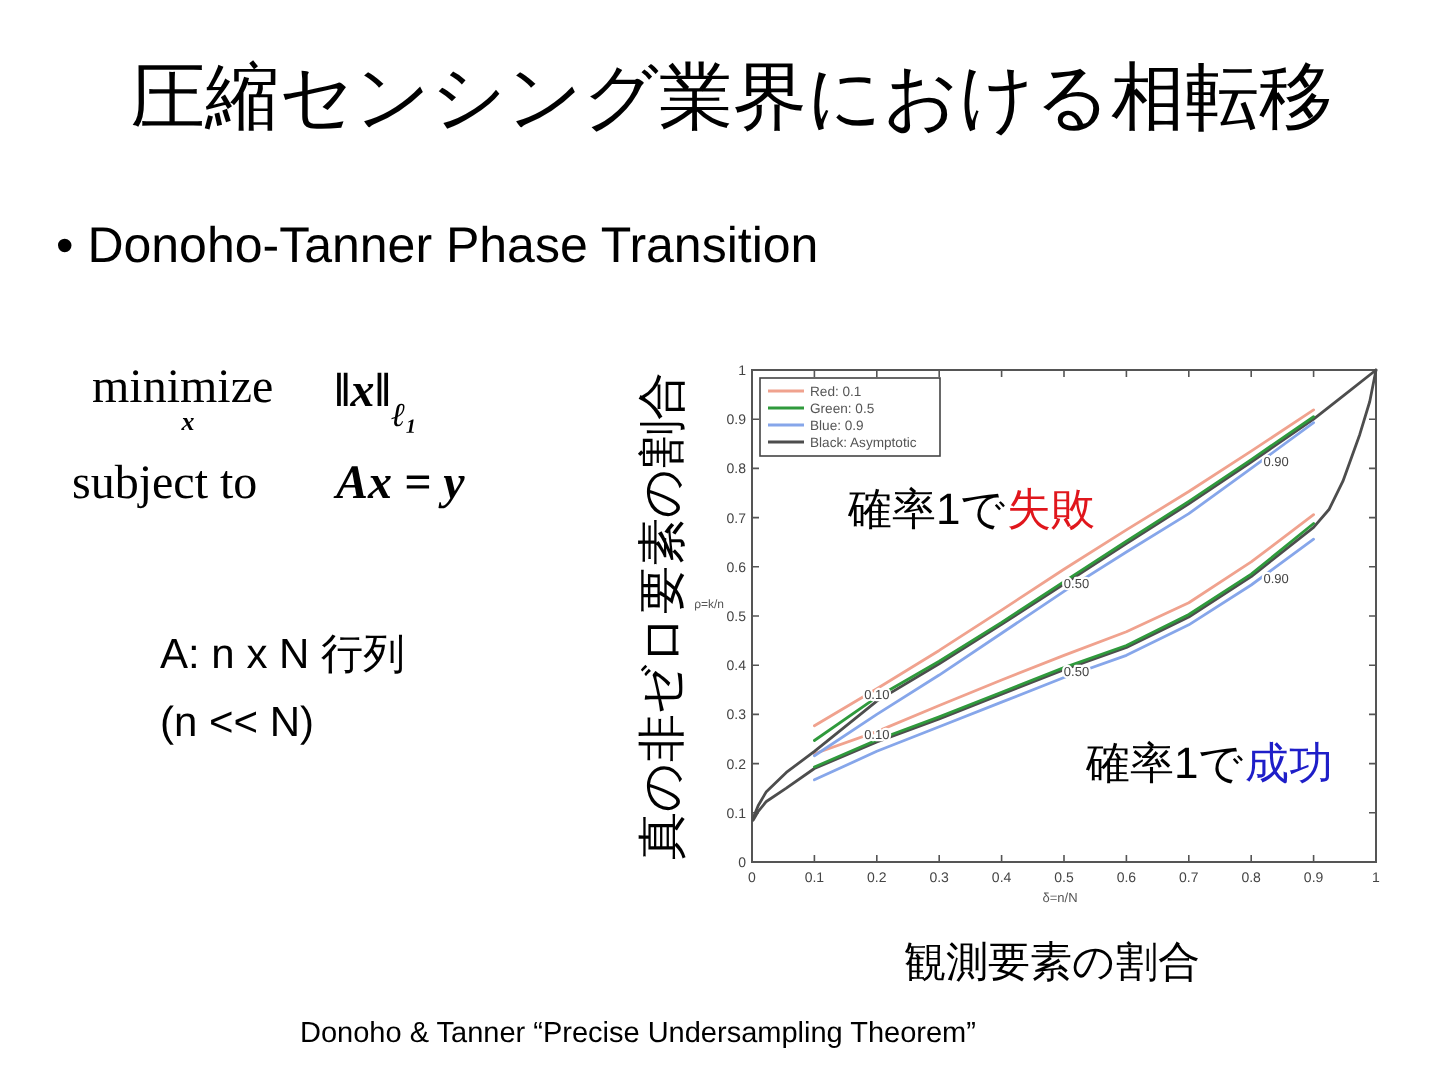 Image resolution: width=1456 pixels, height=1092 pixels. What do you see at coordinates (732, 97) in the screenshot?
I see `chart-title: 圧縮センシング業界における相転移` at bounding box center [732, 97].